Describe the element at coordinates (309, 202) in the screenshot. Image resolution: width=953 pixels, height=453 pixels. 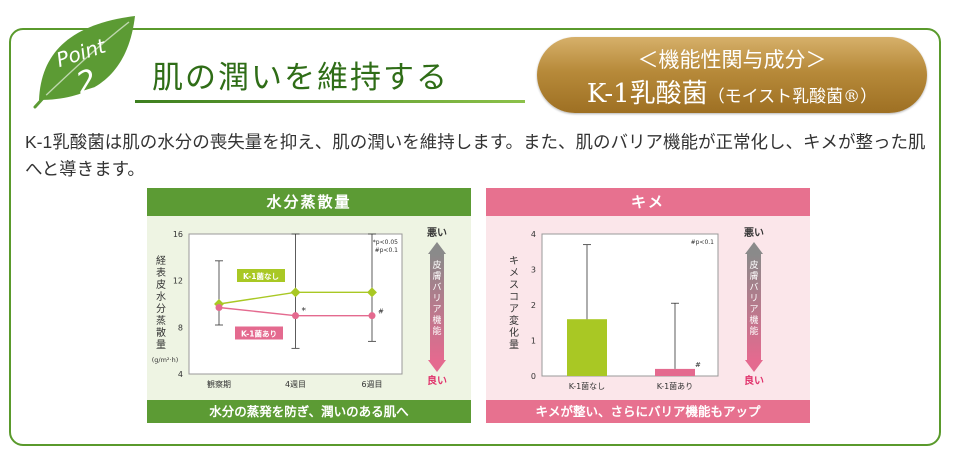
I see `water-loss-title: 水分蒸散量` at that location.